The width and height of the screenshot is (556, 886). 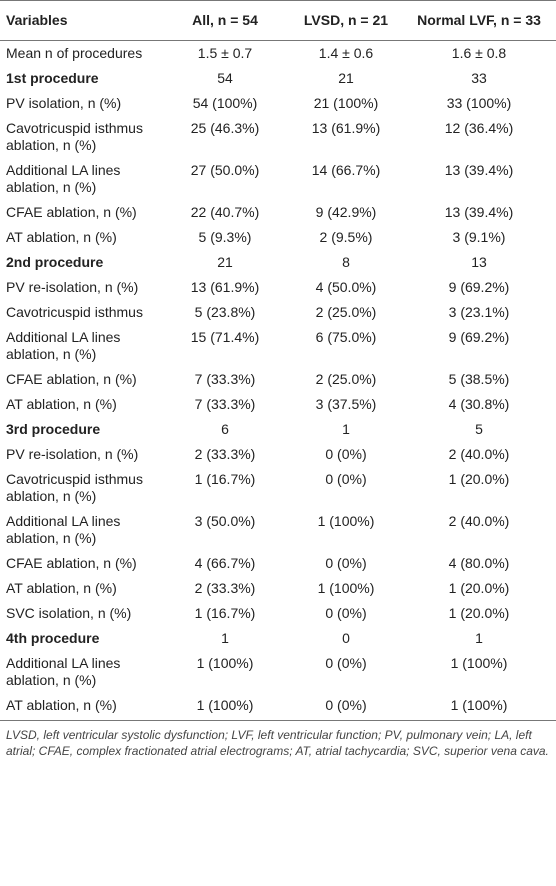 What do you see at coordinates (346, 212) in the screenshot?
I see `cell: 9 (42.9%)` at bounding box center [346, 212].